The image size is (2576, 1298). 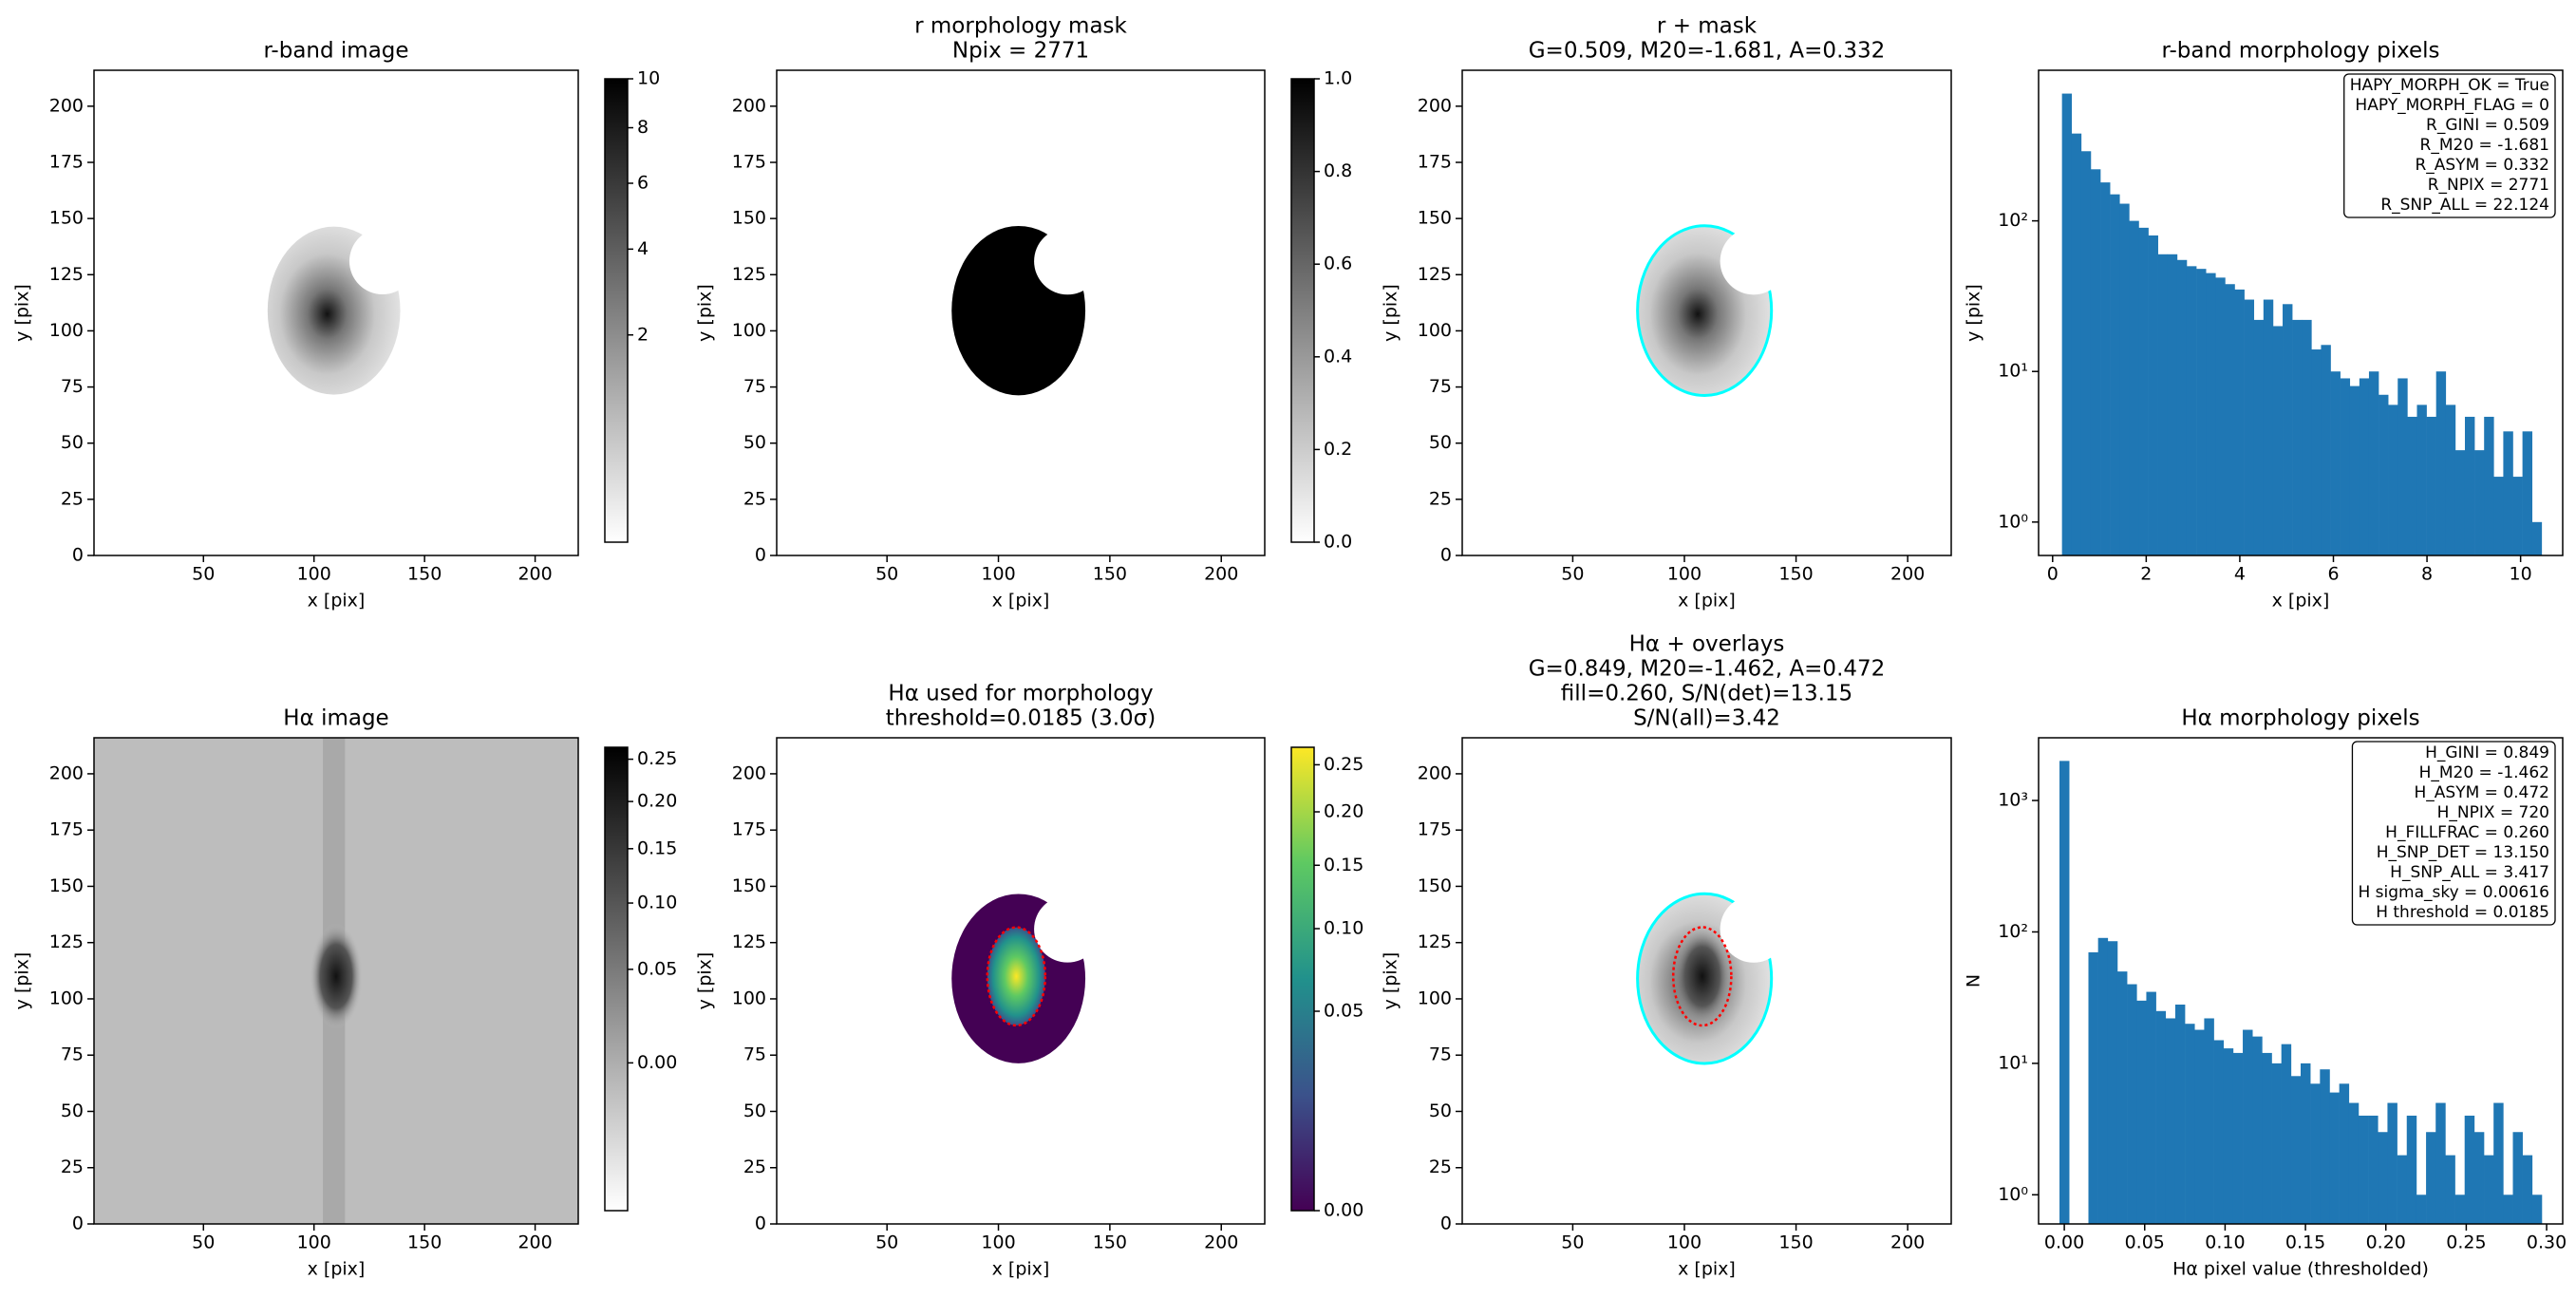 I want to click on annotation-box, so click(x=2449, y=145).